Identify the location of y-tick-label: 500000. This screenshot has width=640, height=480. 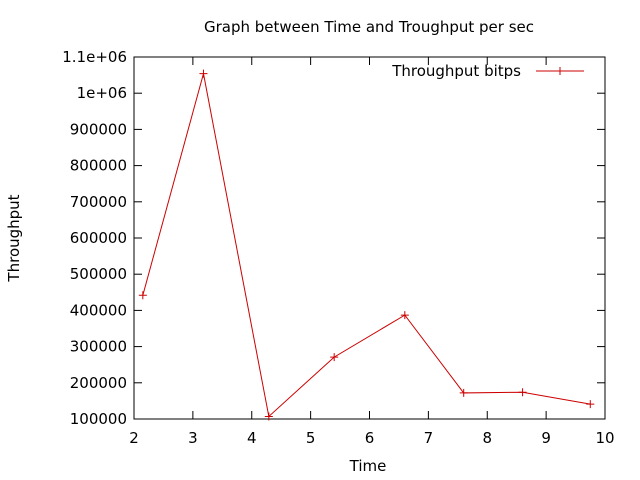
(98, 274).